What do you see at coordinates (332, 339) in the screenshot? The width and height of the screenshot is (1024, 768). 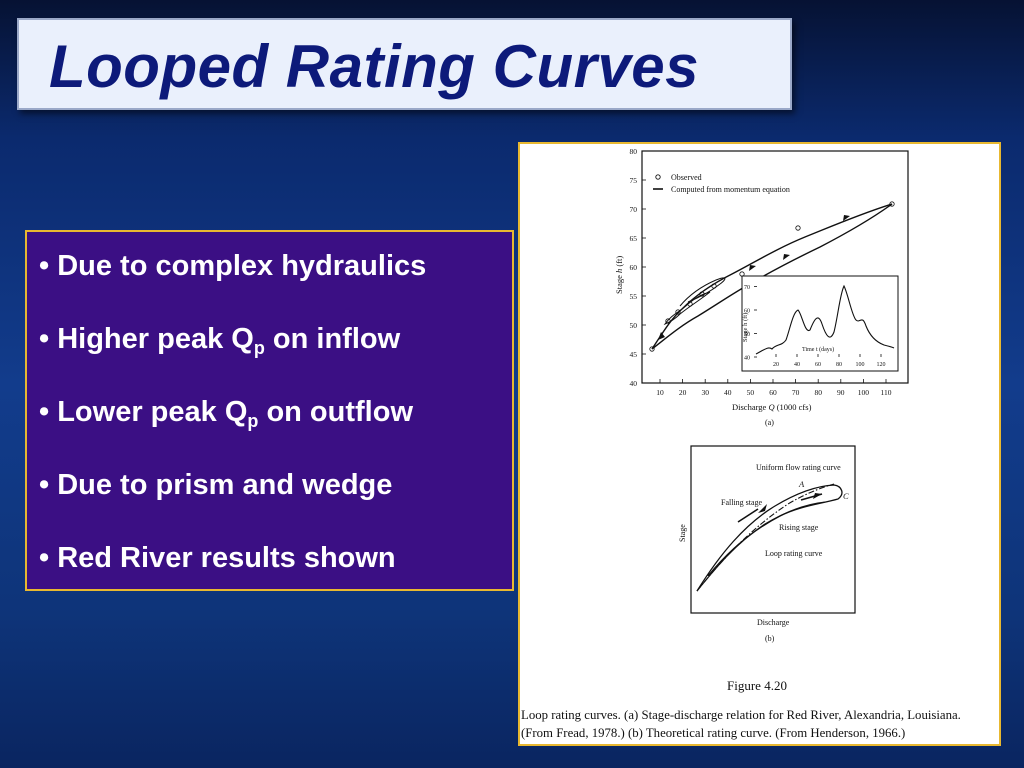 I see `bullet-text-tail: on inflow` at bounding box center [332, 339].